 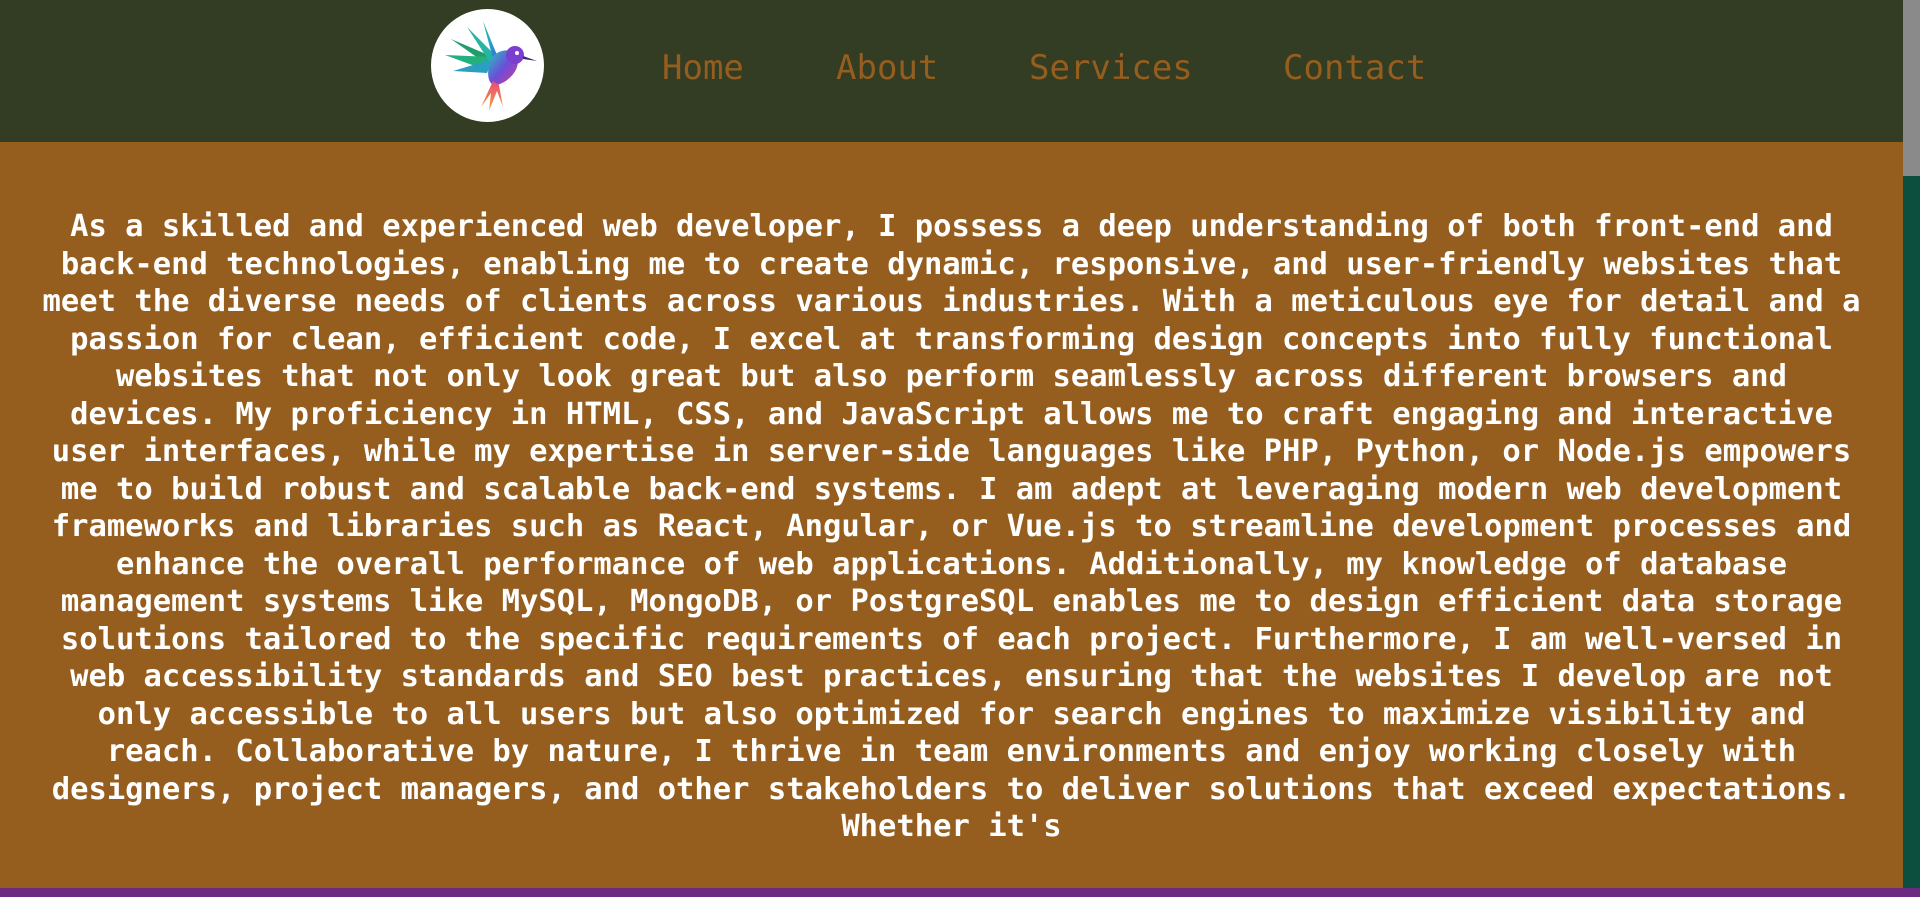 What do you see at coordinates (1355, 68) in the screenshot?
I see `nav-link-contact: Contact` at bounding box center [1355, 68].